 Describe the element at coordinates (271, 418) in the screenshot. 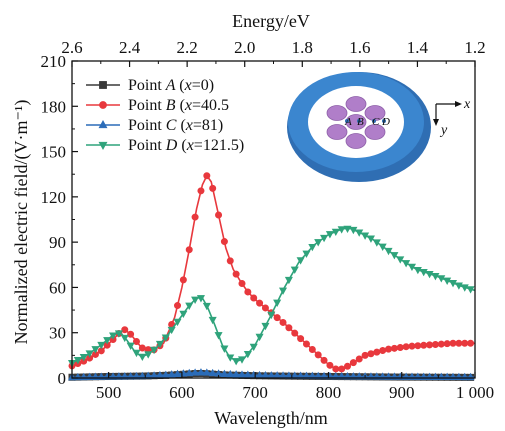

I see `x-axis-title: Wavelength/nm` at that location.